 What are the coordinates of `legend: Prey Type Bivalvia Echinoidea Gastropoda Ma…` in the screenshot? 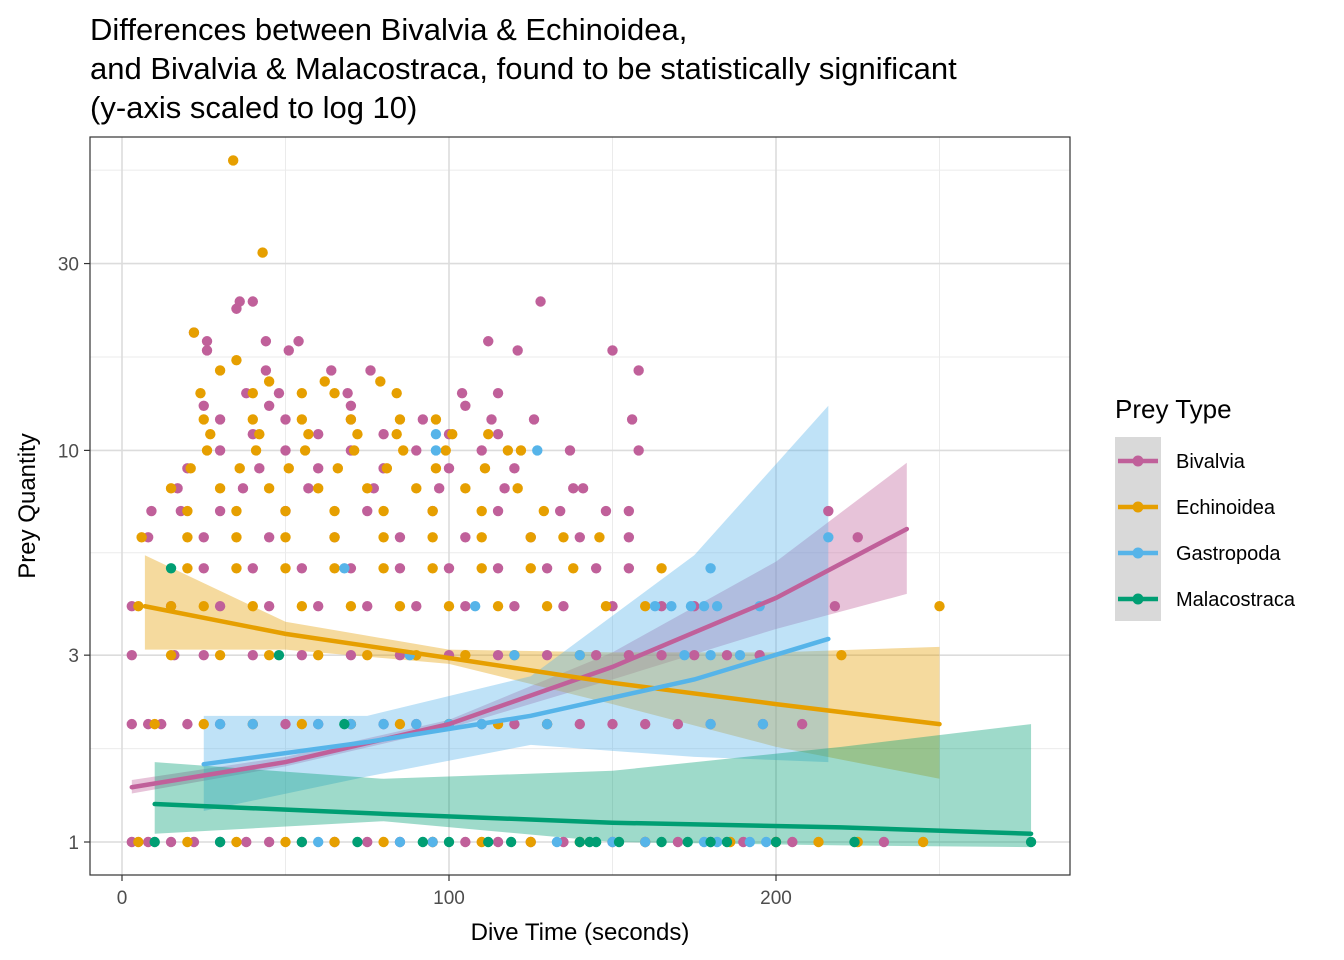 It's located at (1205, 507).